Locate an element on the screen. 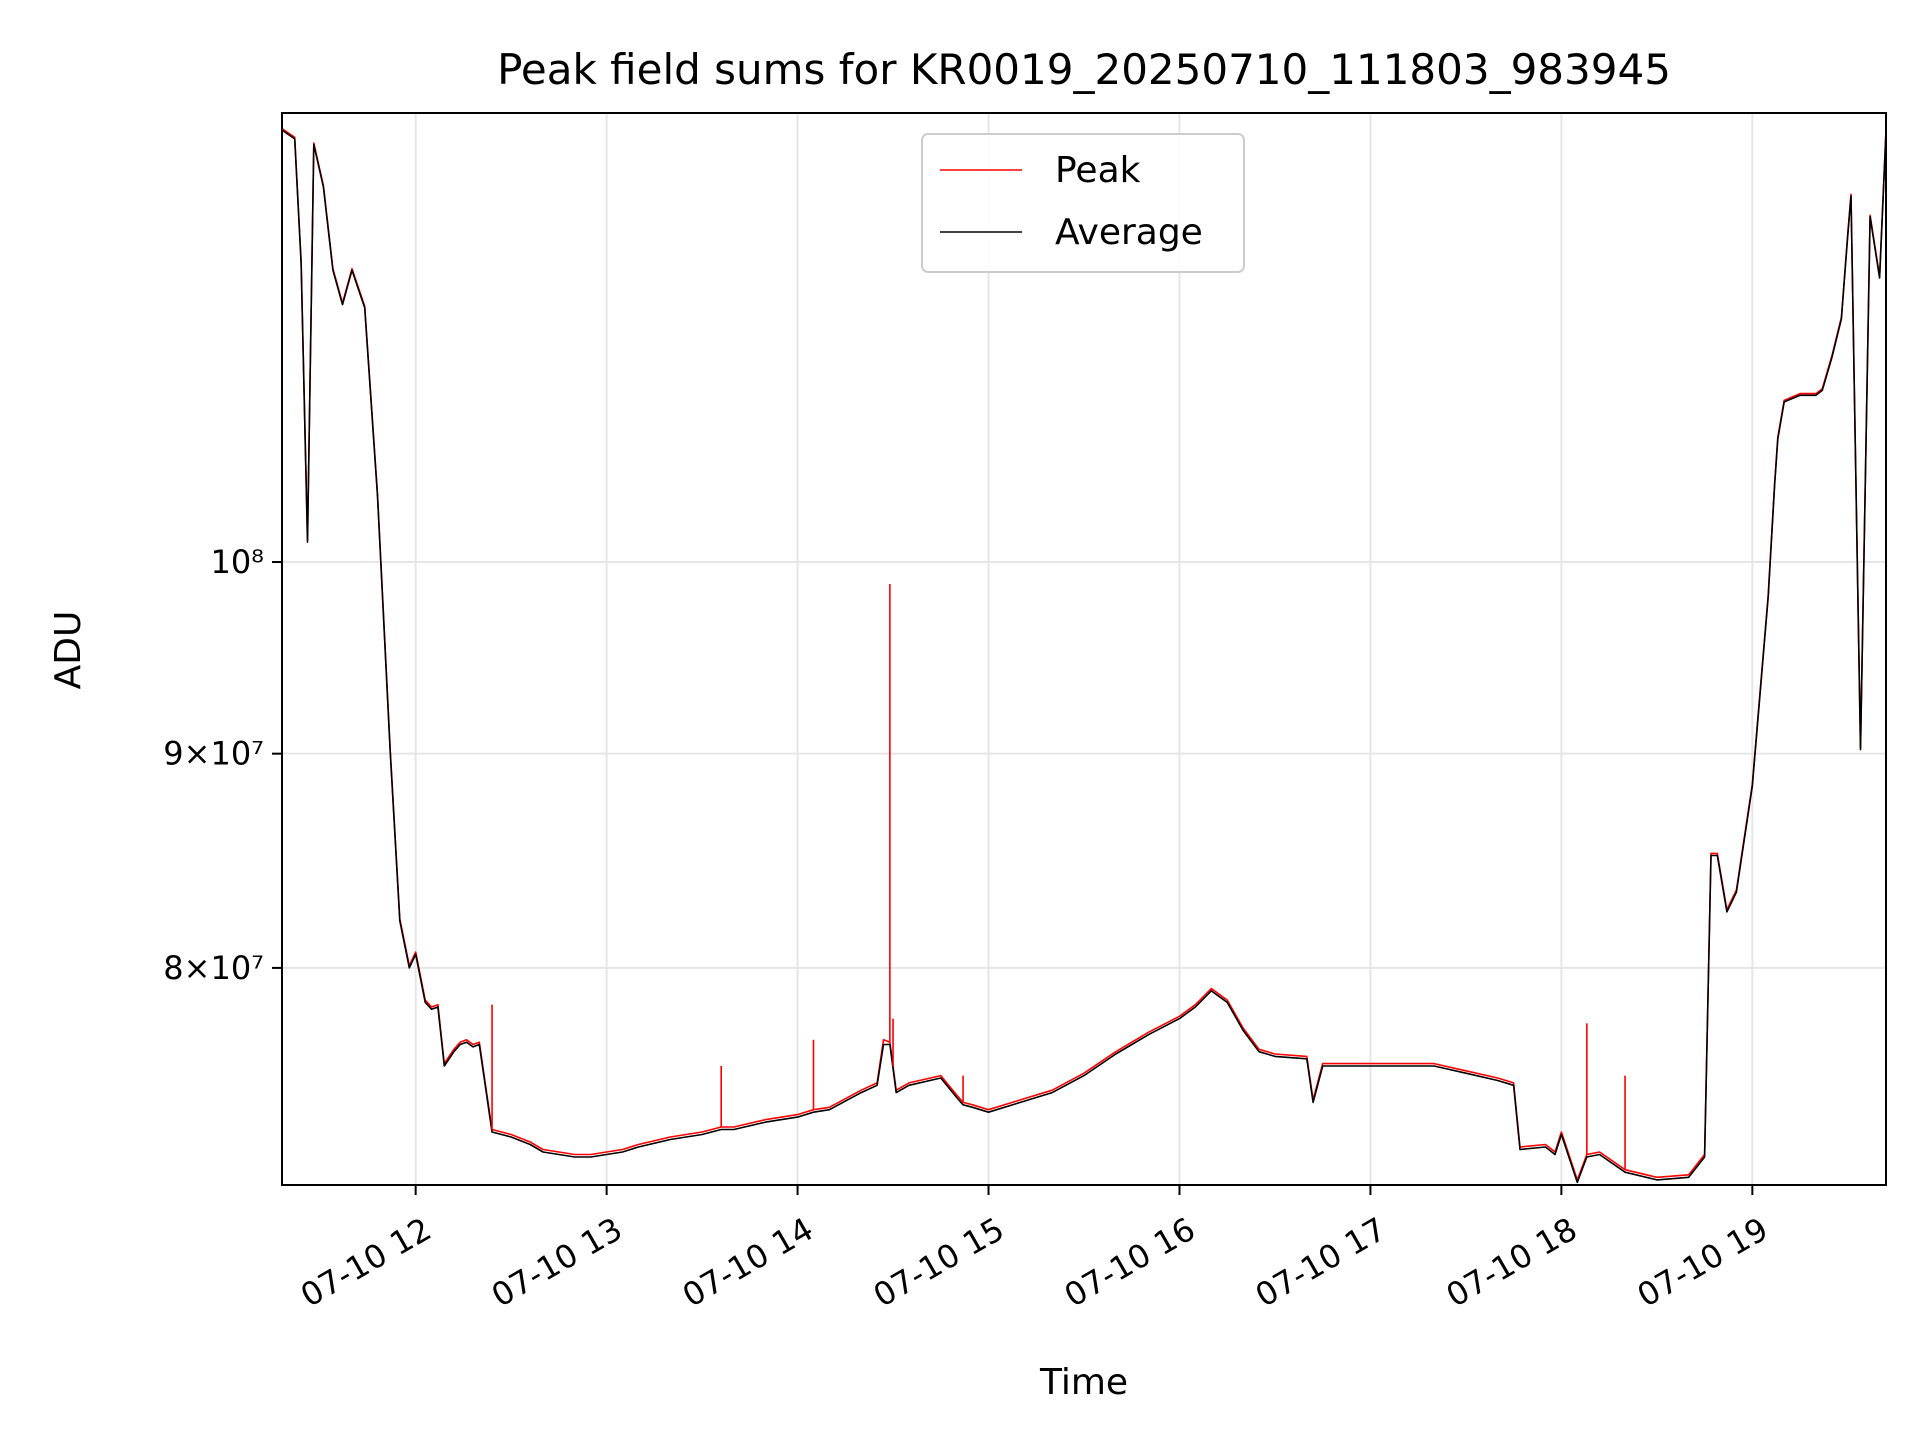  legend-label-average: Average is located at coordinates (1129, 232).